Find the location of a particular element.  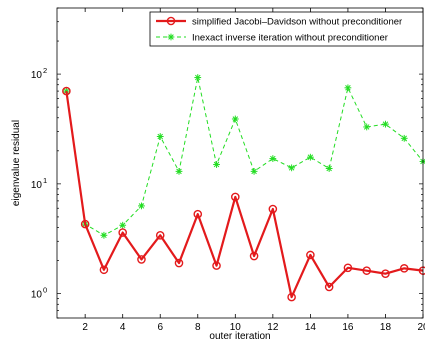

legend-marker-inexact is located at coordinates (171, 37).